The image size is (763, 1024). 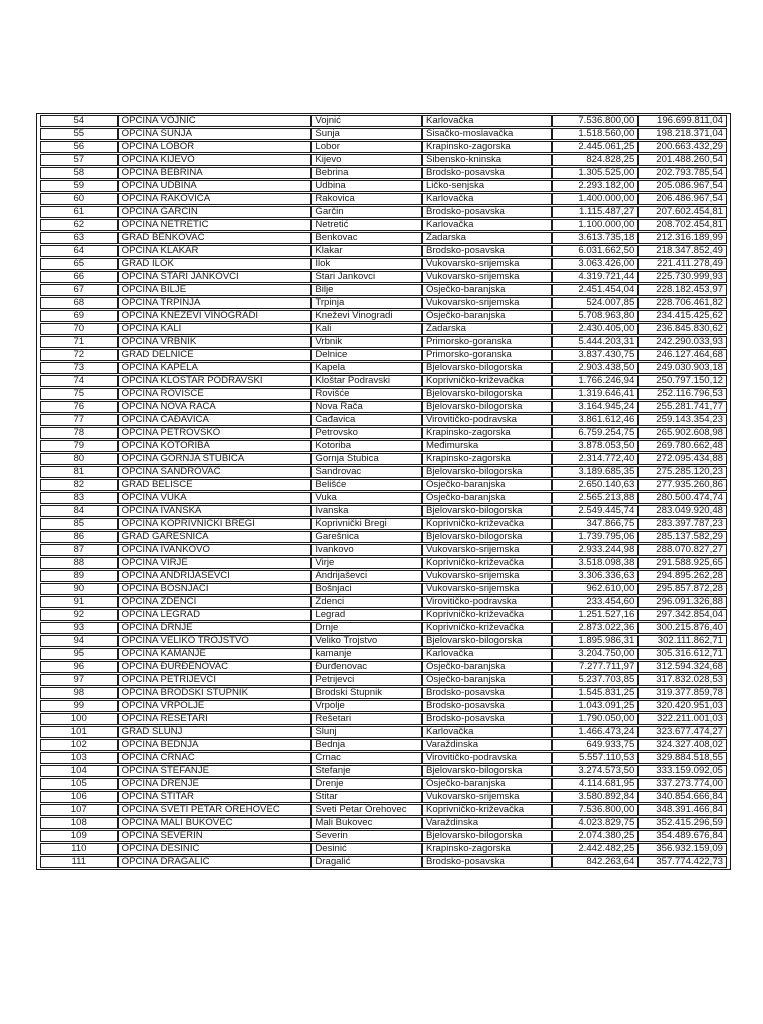 I want to click on cell-cumulative-amount: 302.111.862,71, so click(x=682, y=641).